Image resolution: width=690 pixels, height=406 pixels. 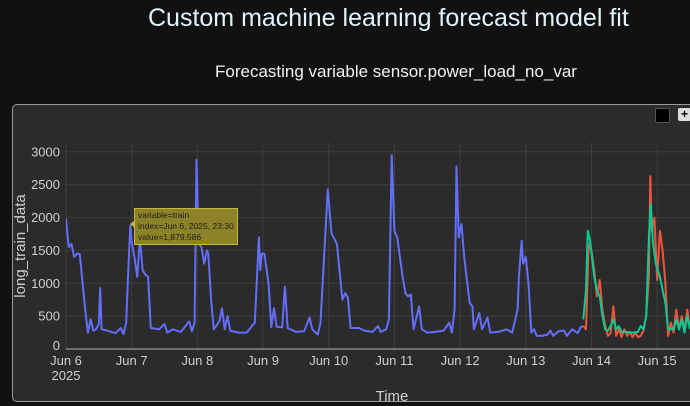 What do you see at coordinates (328, 360) in the screenshot?
I see `x-tick-label: Jun 10` at bounding box center [328, 360].